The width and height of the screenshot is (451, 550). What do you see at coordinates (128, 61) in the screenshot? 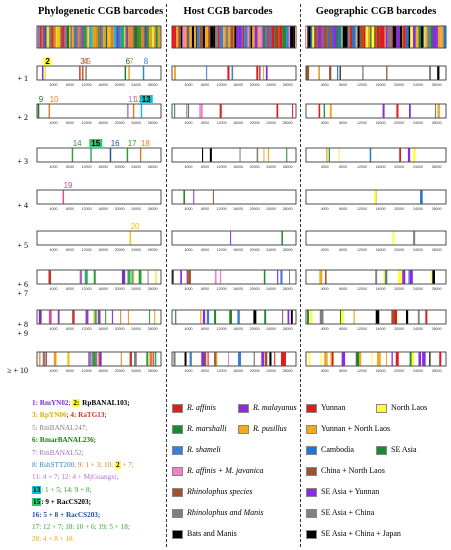
I see `marker-label: 6` at bounding box center [128, 61].